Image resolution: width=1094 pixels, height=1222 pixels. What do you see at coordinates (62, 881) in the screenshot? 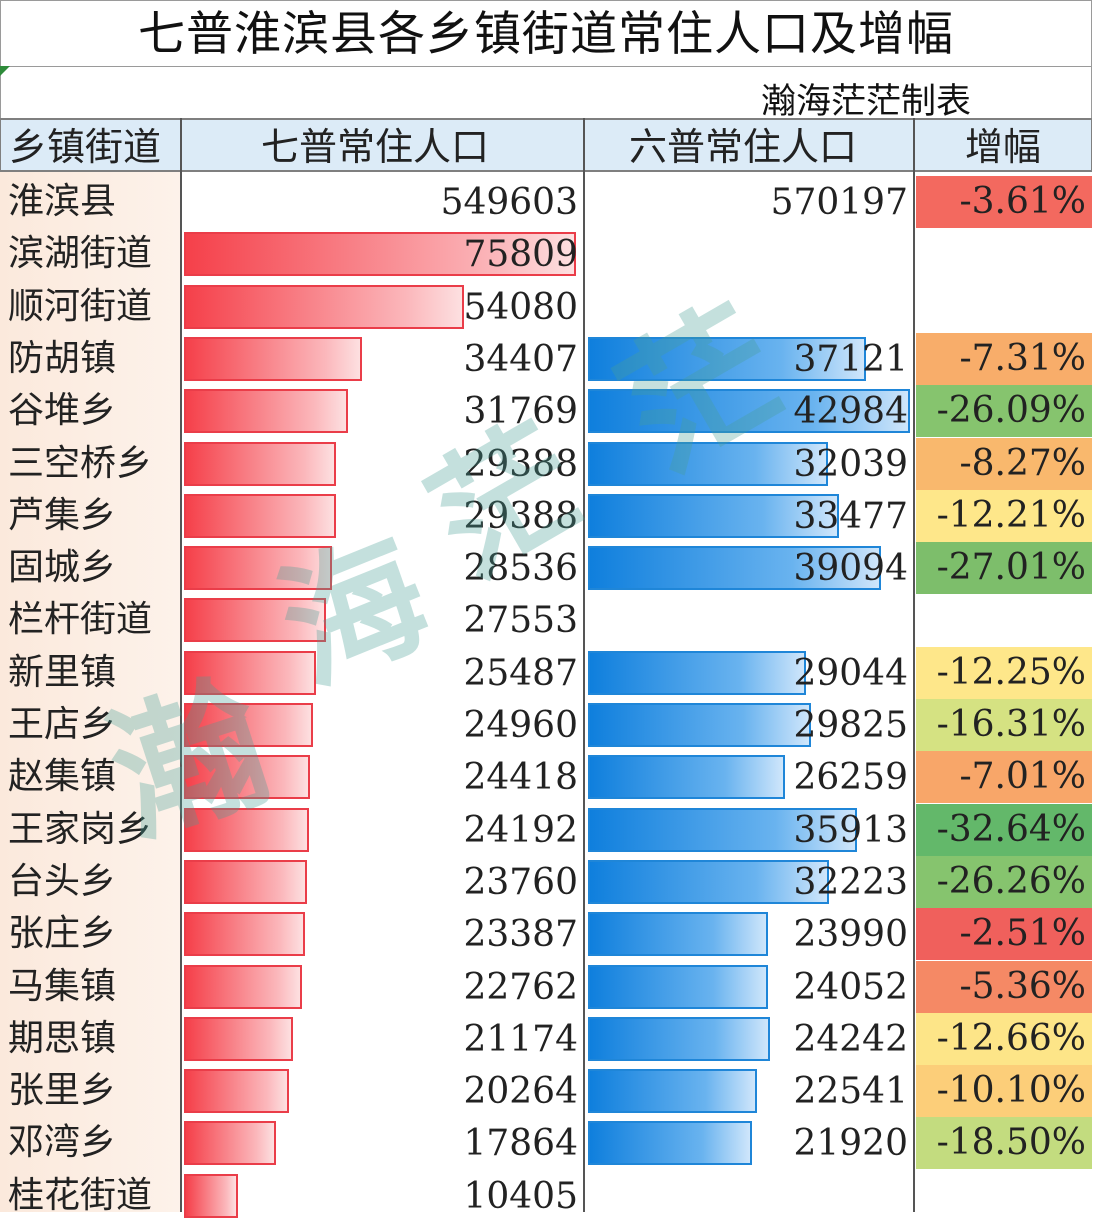
I see `row-name: 台头乡` at bounding box center [62, 881].